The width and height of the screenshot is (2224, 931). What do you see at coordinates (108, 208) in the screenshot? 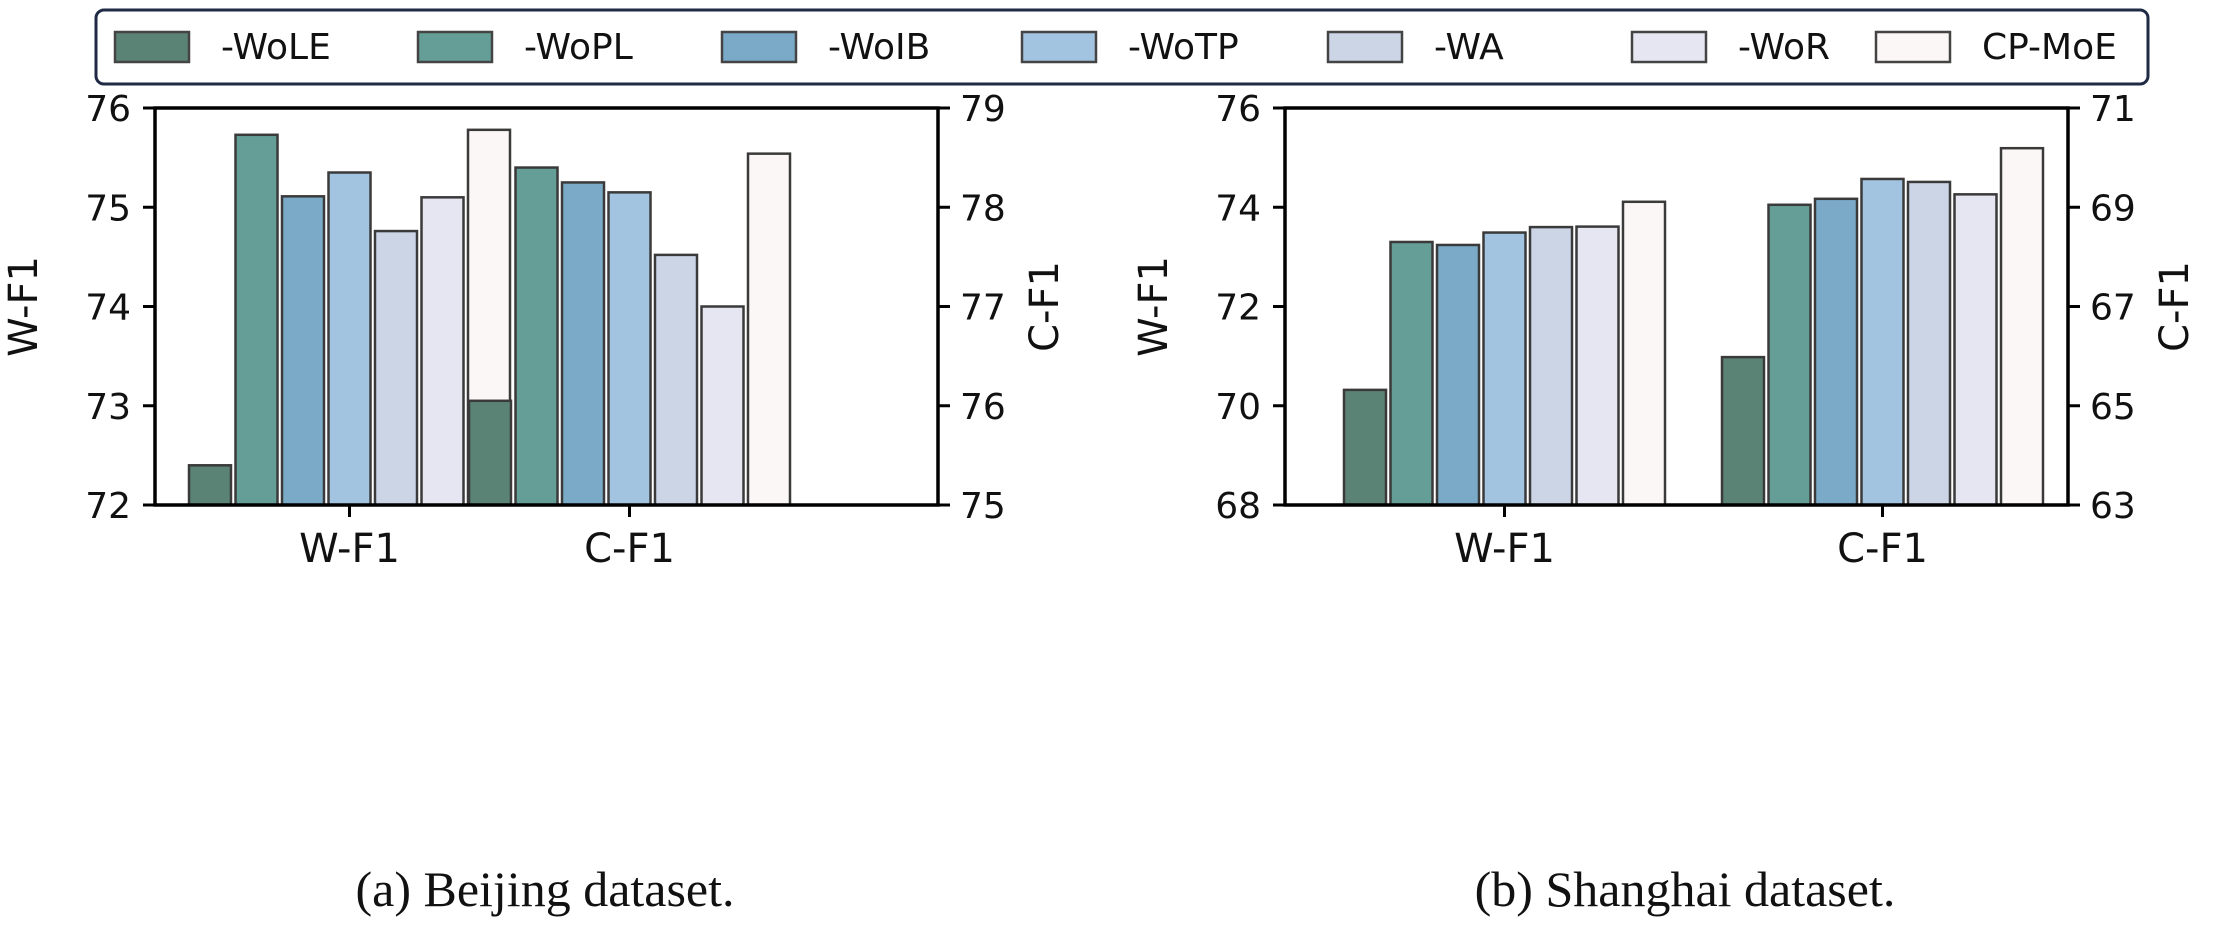
I see `y-tick-label-left: 75` at bounding box center [108, 208].